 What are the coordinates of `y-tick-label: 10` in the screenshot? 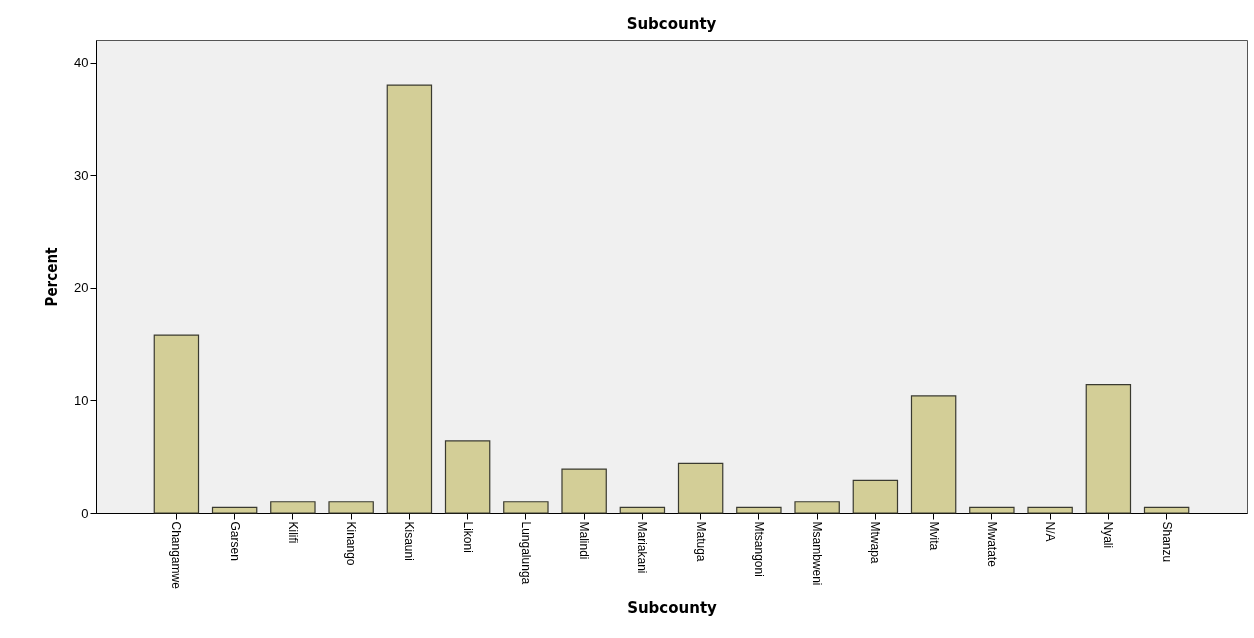 It's located at (81, 400).